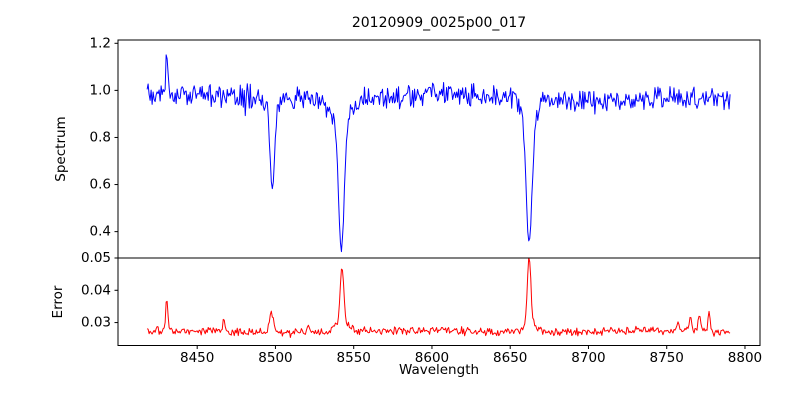  Describe the element at coordinates (197, 358) in the screenshot. I see `x-tick-label: 8450` at that location.